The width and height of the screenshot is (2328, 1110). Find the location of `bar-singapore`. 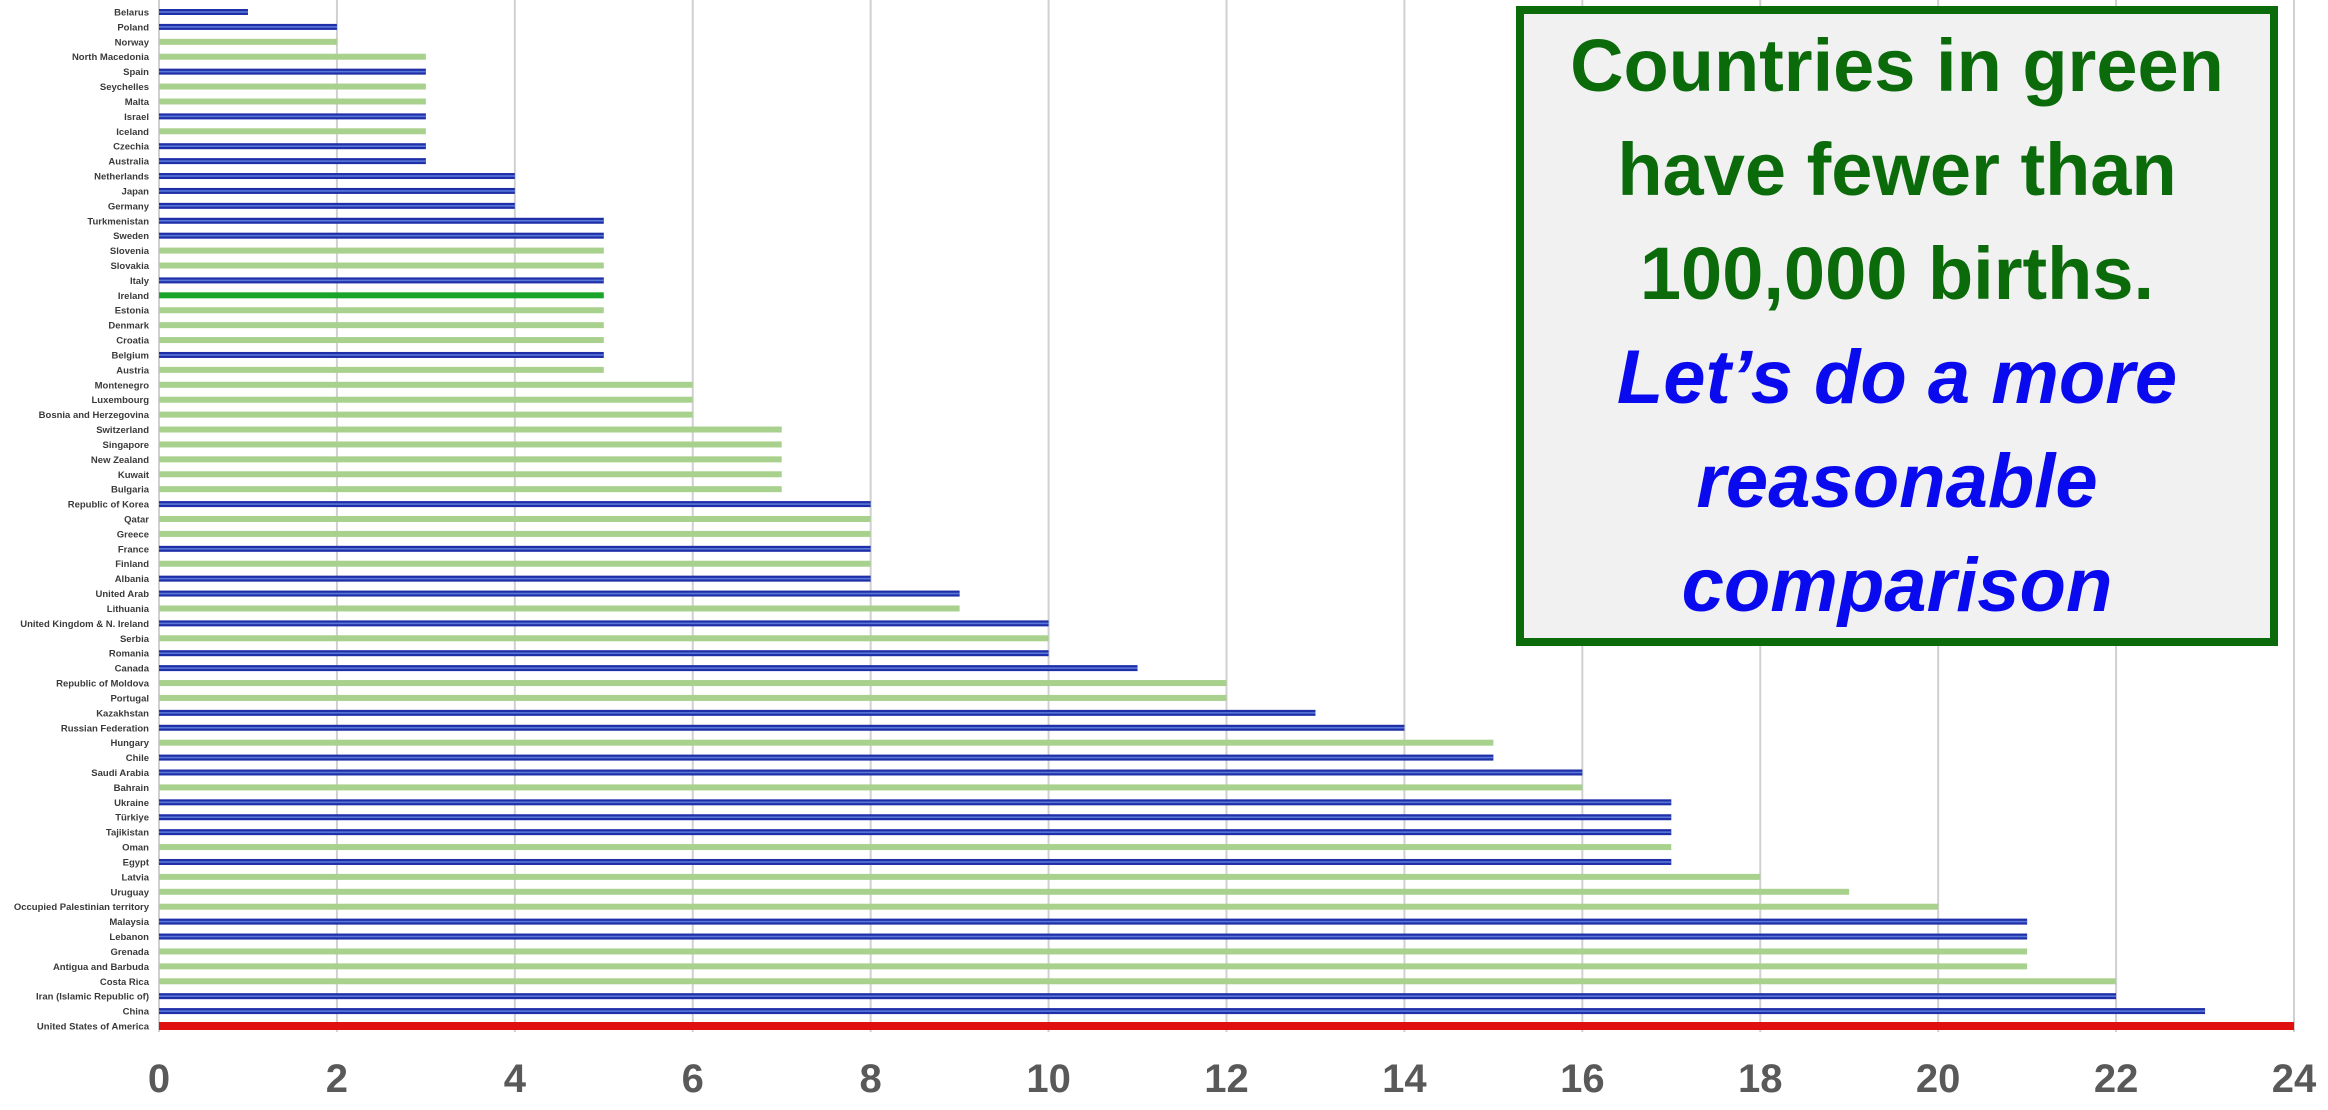

bar-singapore is located at coordinates (470, 444).